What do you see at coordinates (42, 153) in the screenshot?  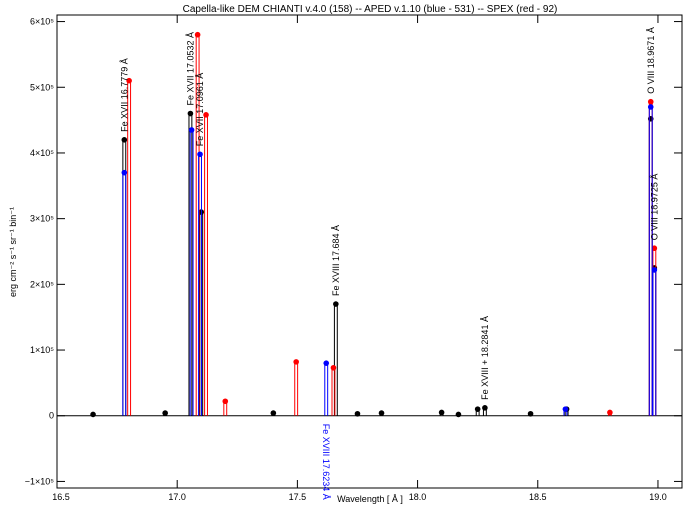 I see `y-tick-label: 4×10⁵` at bounding box center [42, 153].